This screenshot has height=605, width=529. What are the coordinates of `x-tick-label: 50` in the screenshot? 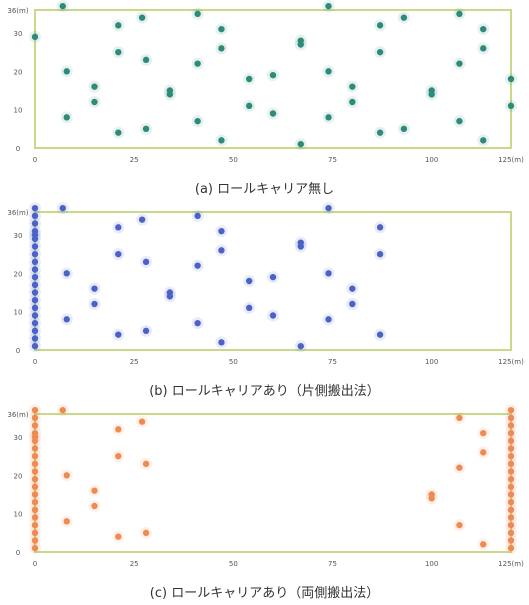 It's located at (233, 160).